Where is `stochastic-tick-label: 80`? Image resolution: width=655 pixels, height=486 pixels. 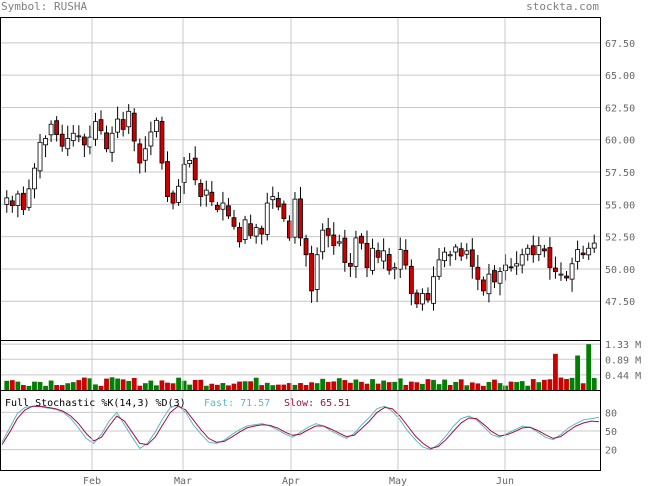 stochastic-tick-label: 80 is located at coordinates (611, 413).